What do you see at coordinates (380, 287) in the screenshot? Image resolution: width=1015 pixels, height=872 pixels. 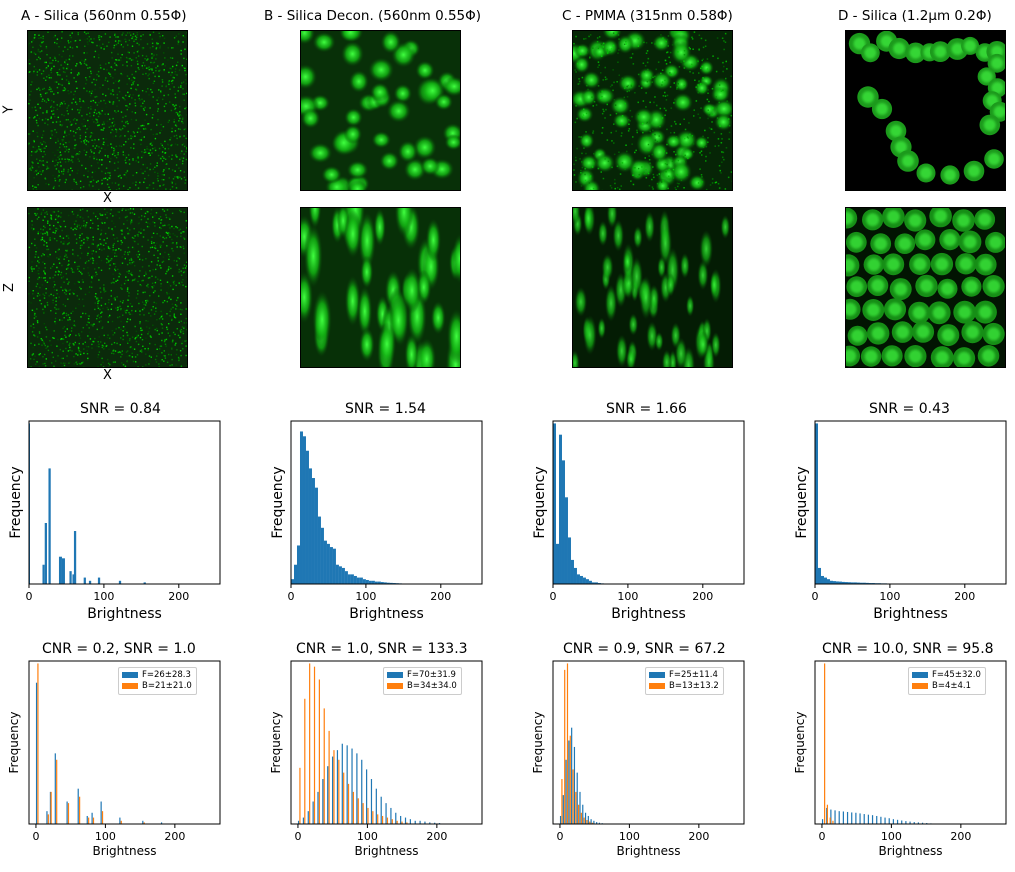 I see `image-b-xz` at bounding box center [380, 287].